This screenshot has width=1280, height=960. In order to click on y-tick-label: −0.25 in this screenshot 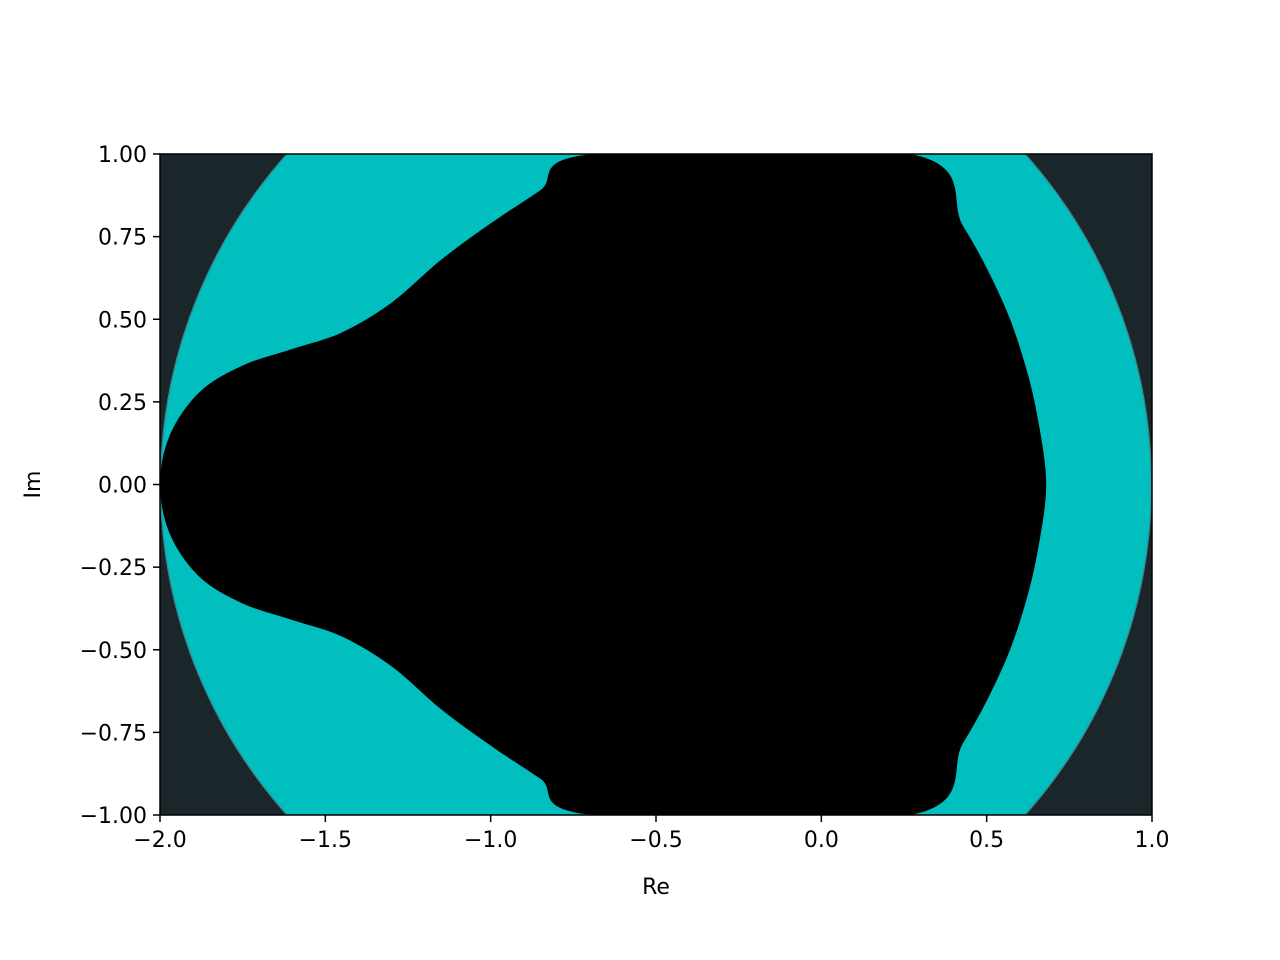, I will do `click(113, 568)`.